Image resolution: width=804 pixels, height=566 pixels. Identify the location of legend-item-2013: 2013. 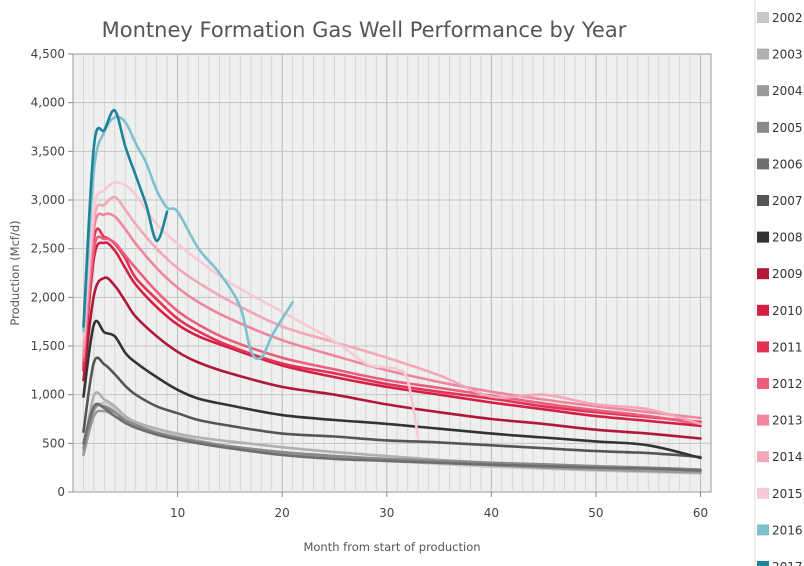
(780, 421).